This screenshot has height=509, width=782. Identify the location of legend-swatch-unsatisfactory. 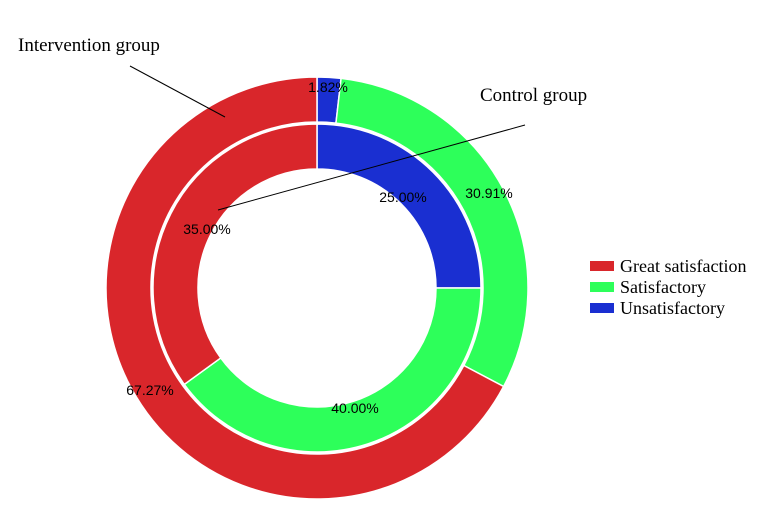
(602, 308).